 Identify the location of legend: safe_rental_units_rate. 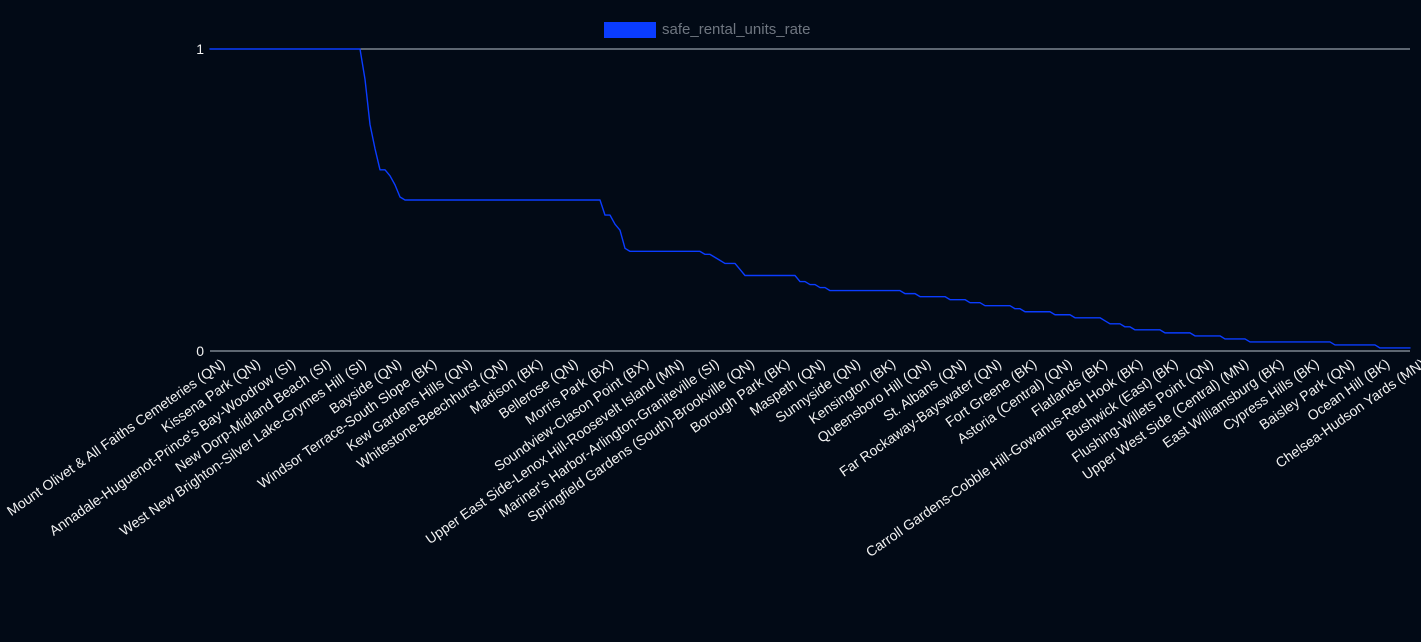
(707, 29).